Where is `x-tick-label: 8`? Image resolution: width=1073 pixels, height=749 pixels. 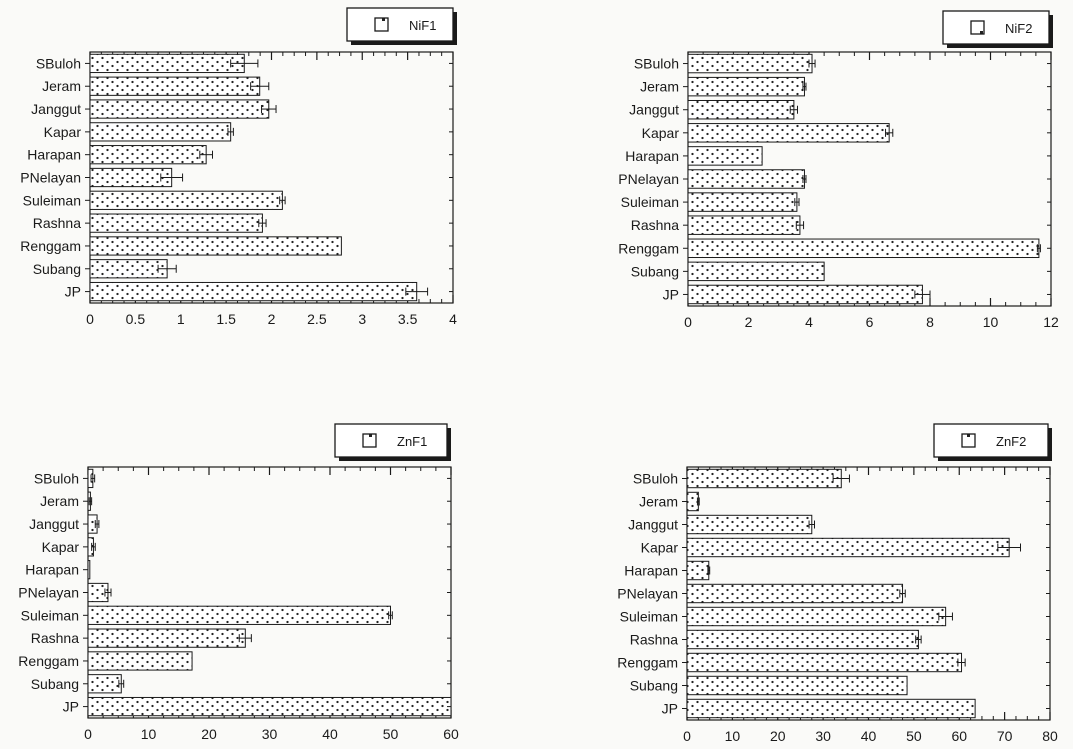 x-tick-label: 8 is located at coordinates (930, 322).